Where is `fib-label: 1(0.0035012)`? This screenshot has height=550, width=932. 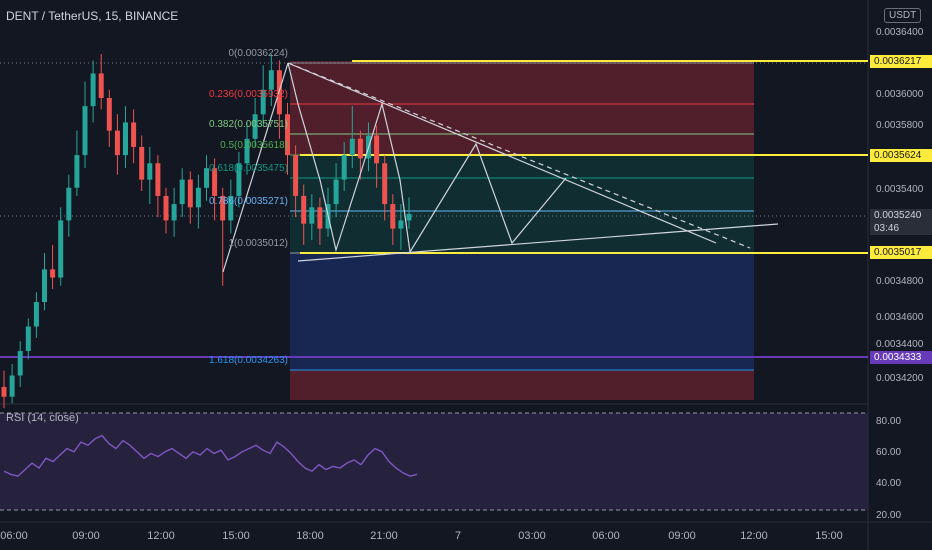 fib-label: 1(0.0035012) is located at coordinates (258, 243).